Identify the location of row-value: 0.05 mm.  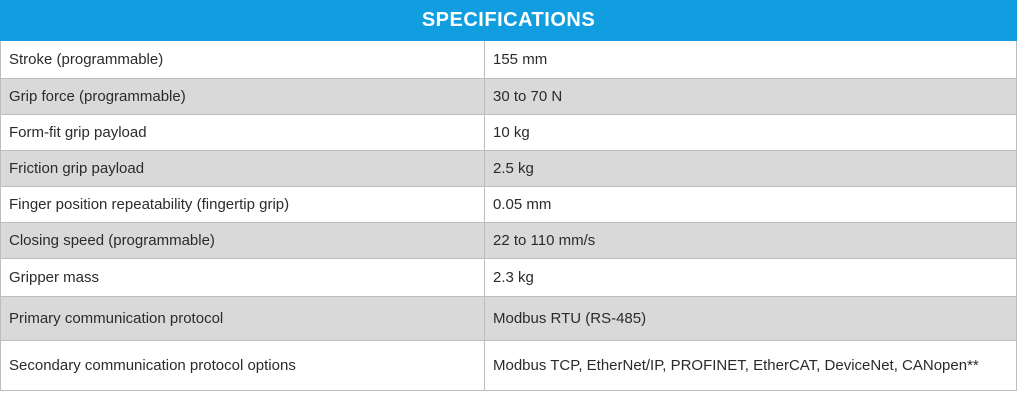
(522, 204).